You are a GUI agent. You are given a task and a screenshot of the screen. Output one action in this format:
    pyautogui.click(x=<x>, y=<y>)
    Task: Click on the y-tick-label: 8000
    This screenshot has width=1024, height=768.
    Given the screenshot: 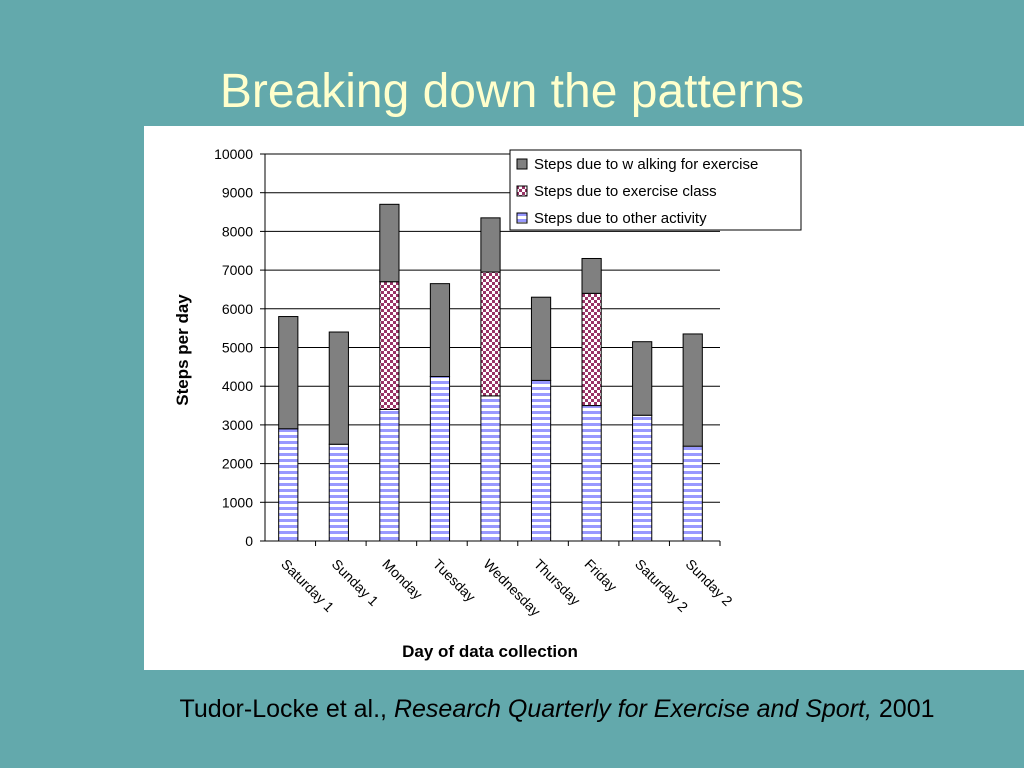 What is the action you would take?
    pyautogui.click(x=237, y=231)
    